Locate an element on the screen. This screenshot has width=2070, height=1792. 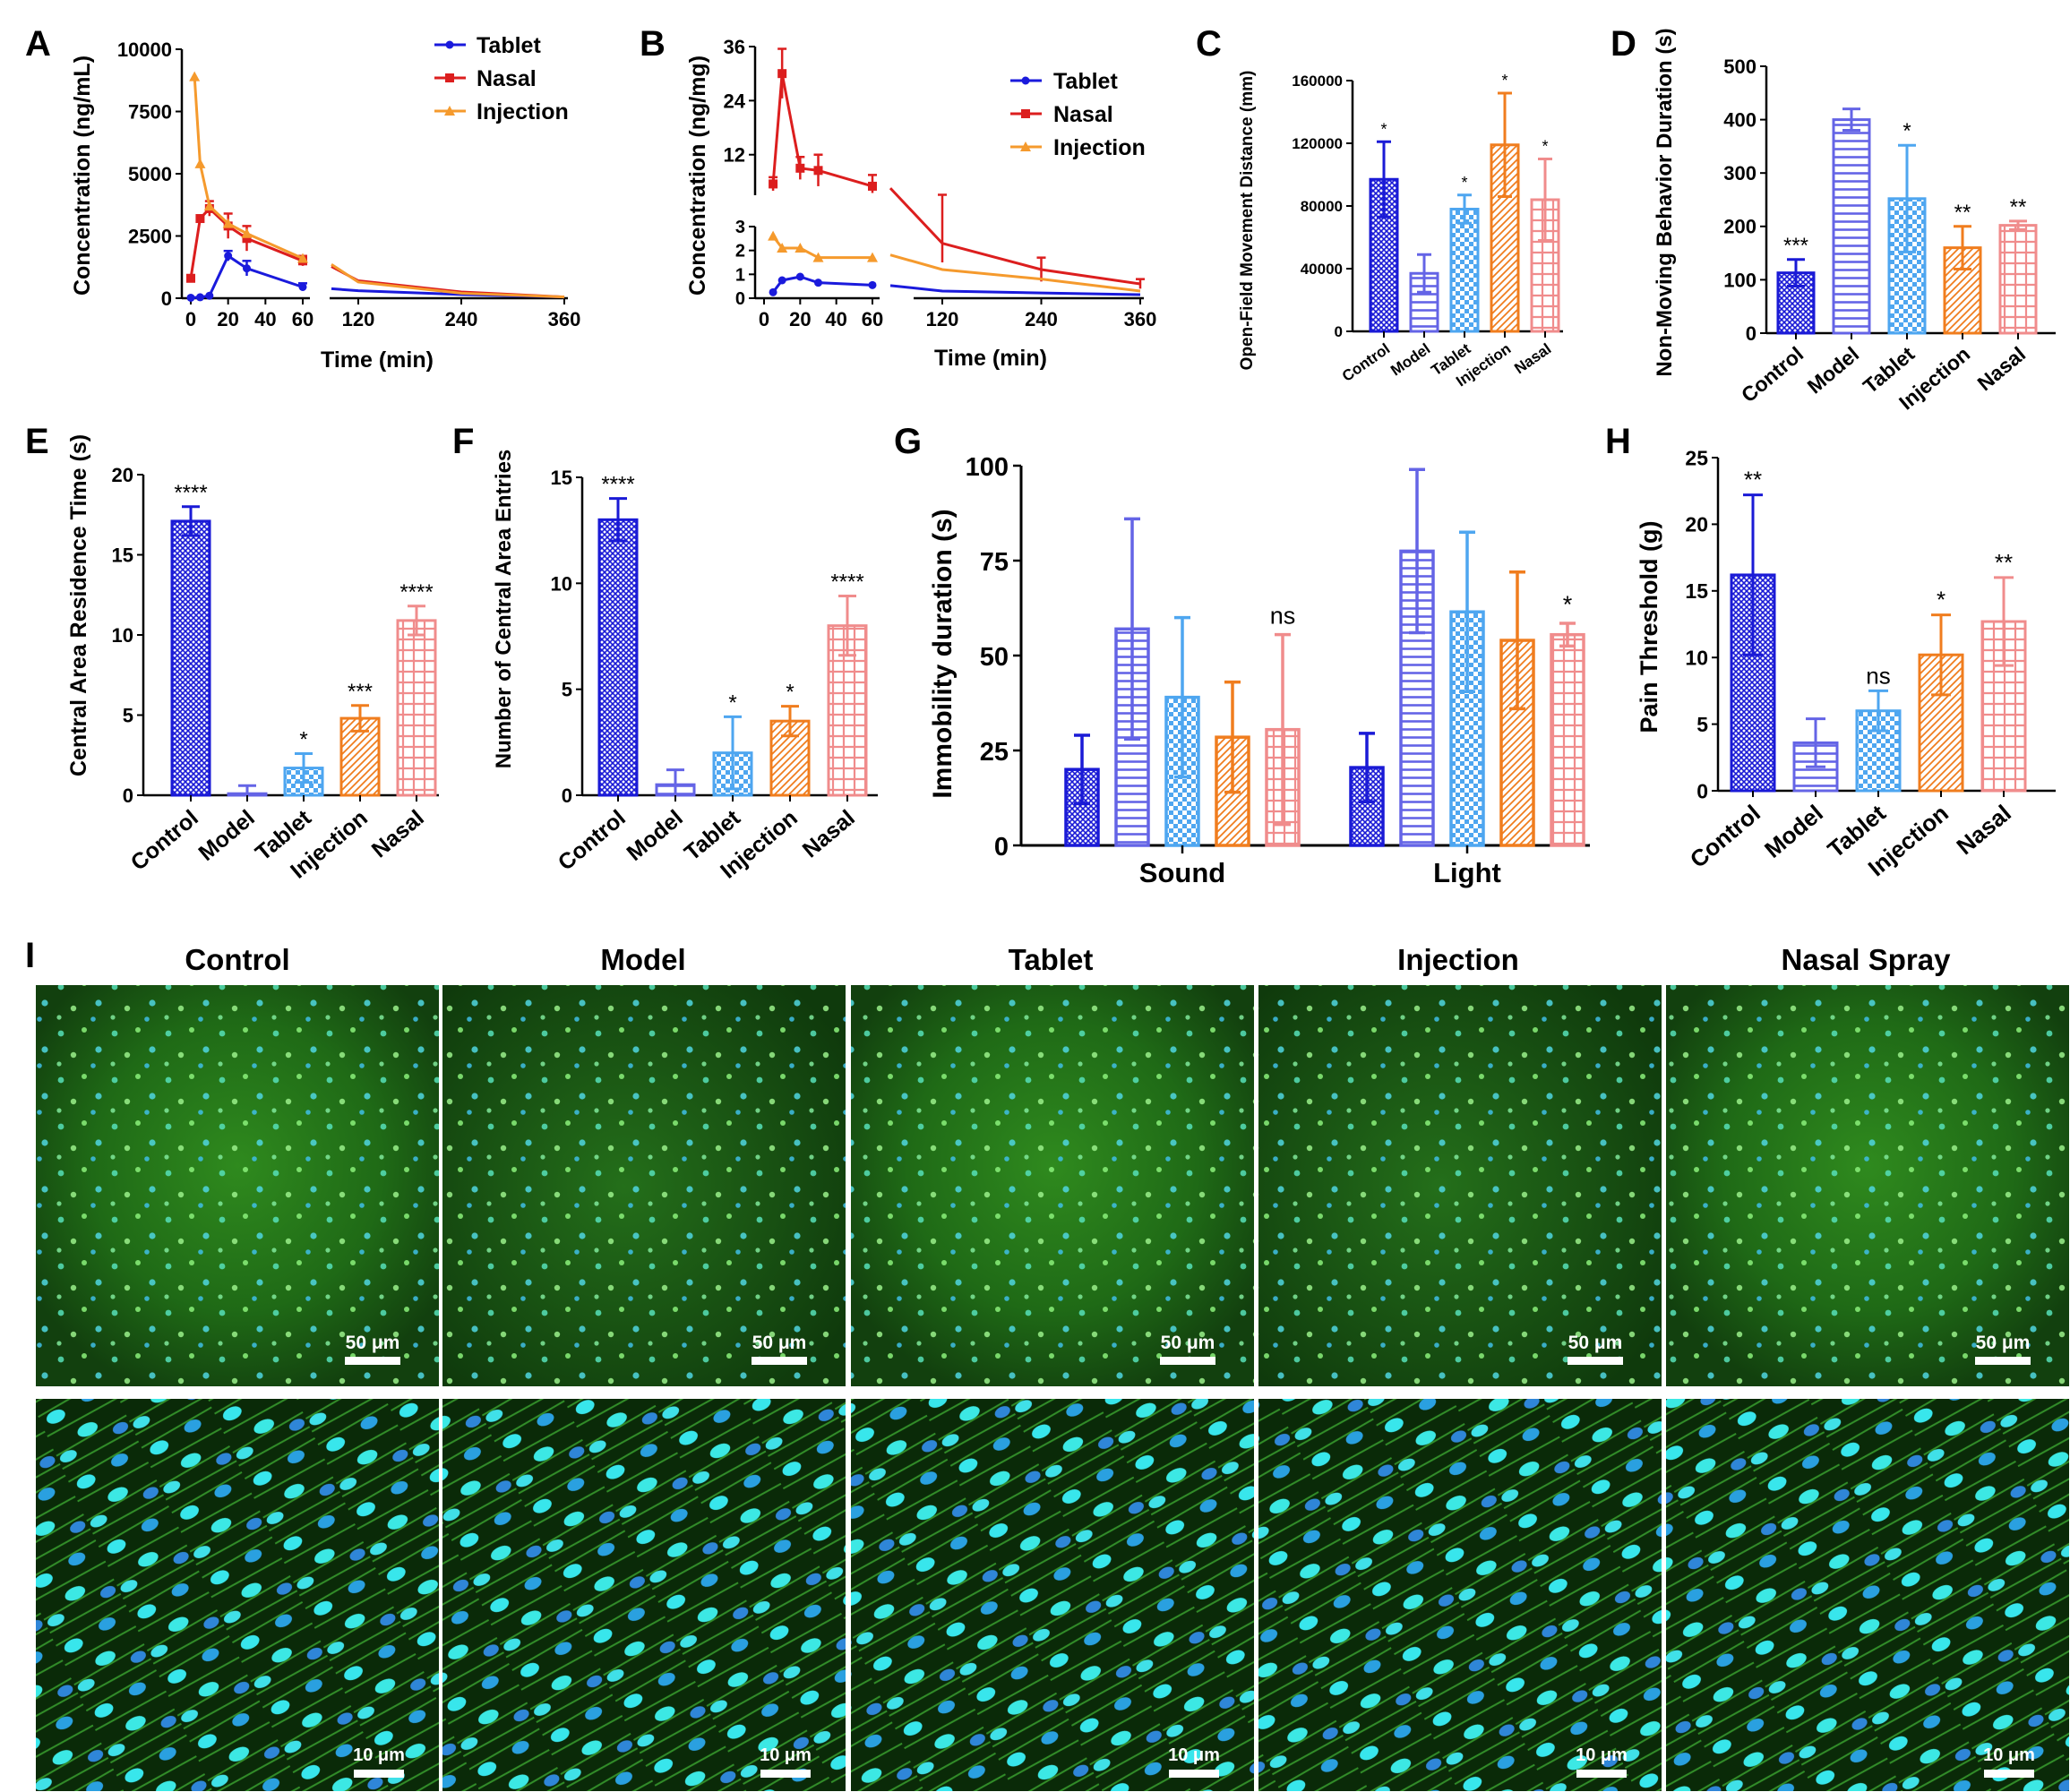
scalebar-bottom-label-control: 10 μm is located at coordinates (379, 1755).